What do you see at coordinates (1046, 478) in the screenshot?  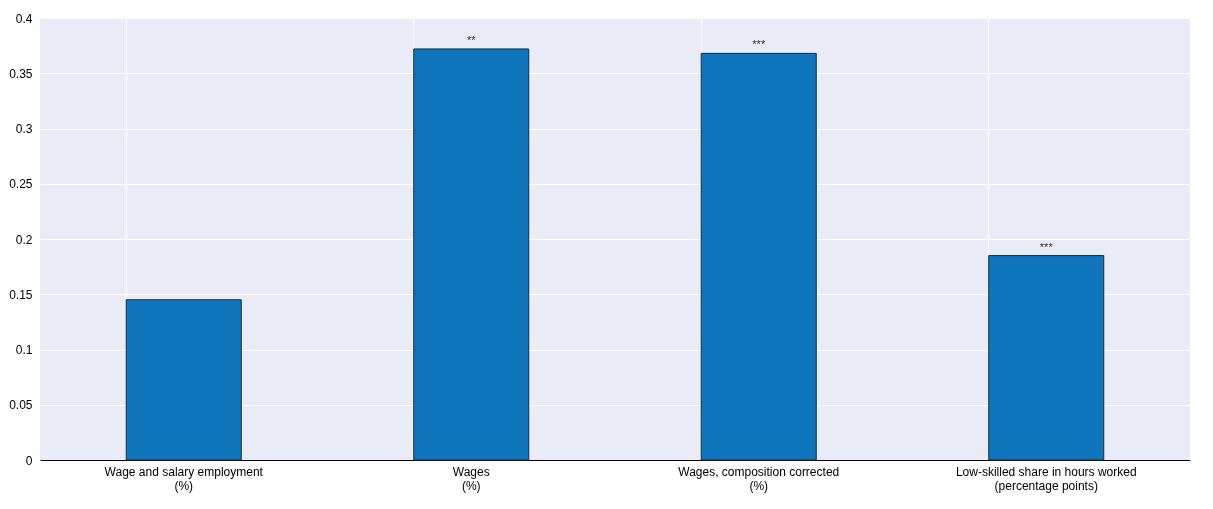 I see `x-tick-label: Low-skilled share in hours worked (percentage points)` at bounding box center [1046, 478].